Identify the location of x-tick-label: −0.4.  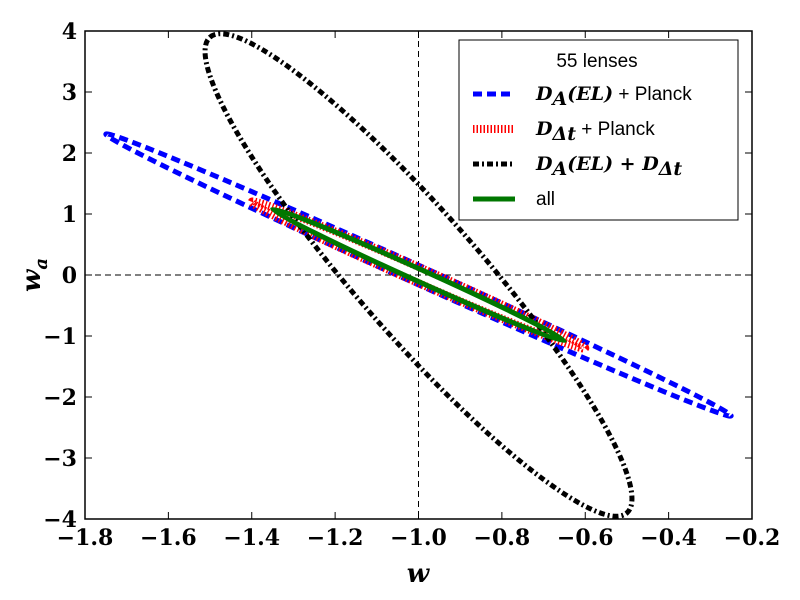
(668, 538).